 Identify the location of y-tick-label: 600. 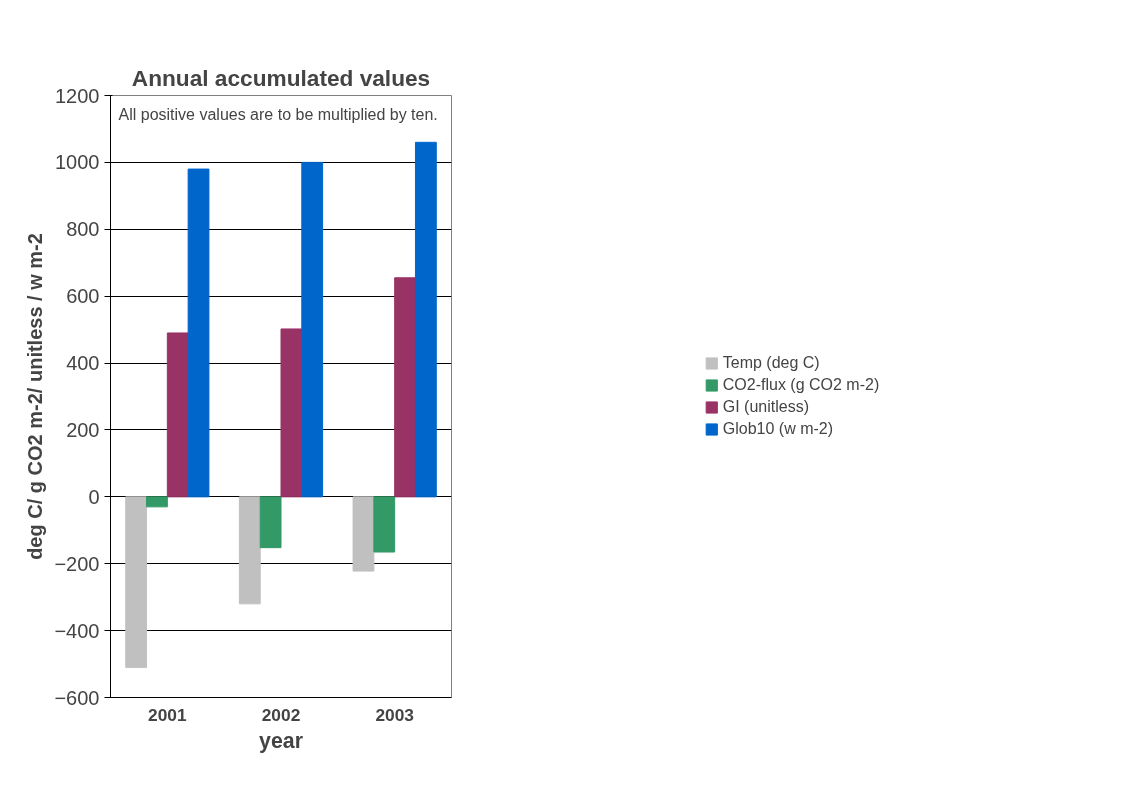
(83, 296).